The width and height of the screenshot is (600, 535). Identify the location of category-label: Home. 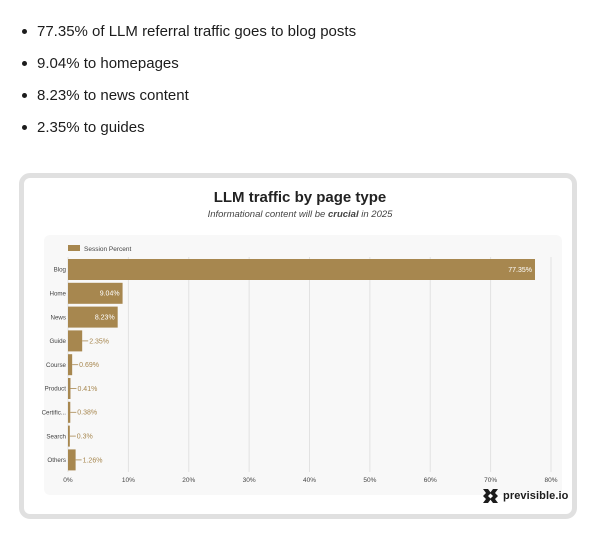
(57, 294).